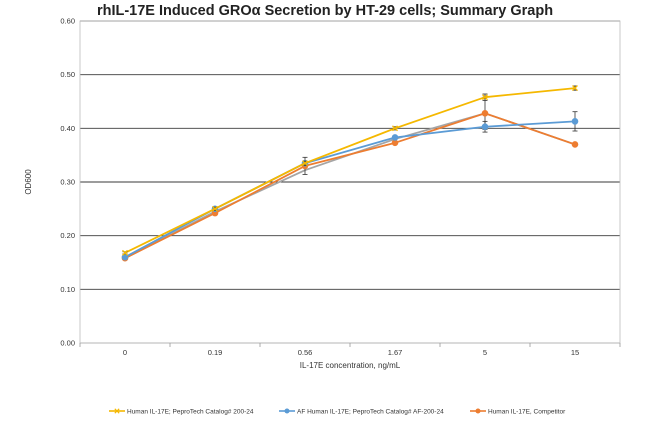 The image size is (650, 435). What do you see at coordinates (485, 352) in the screenshot?
I see `x-tick-label: 5` at bounding box center [485, 352].